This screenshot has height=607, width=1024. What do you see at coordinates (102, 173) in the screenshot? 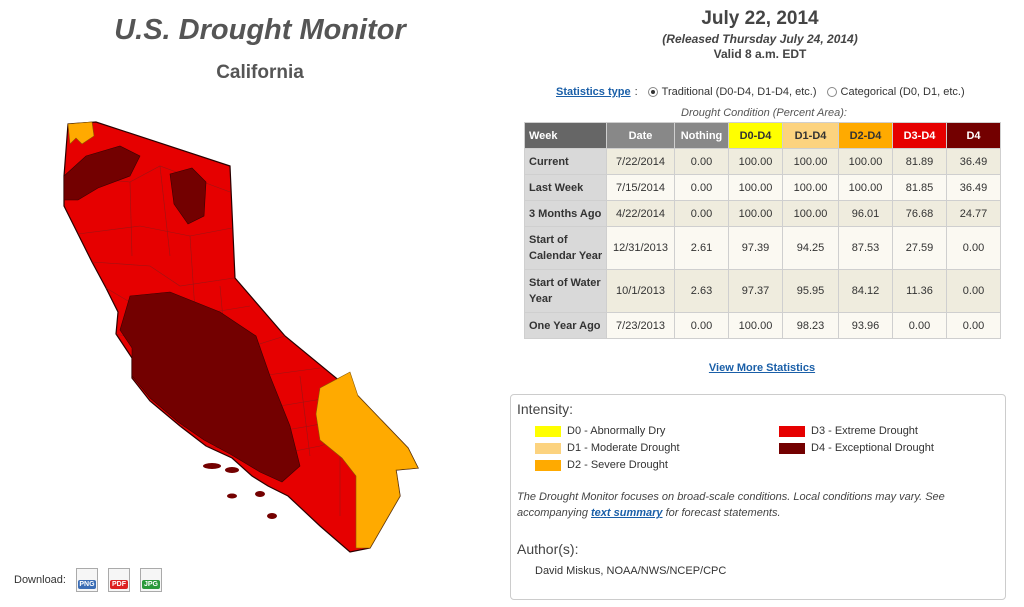
I see `d4-region-north` at bounding box center [102, 173].